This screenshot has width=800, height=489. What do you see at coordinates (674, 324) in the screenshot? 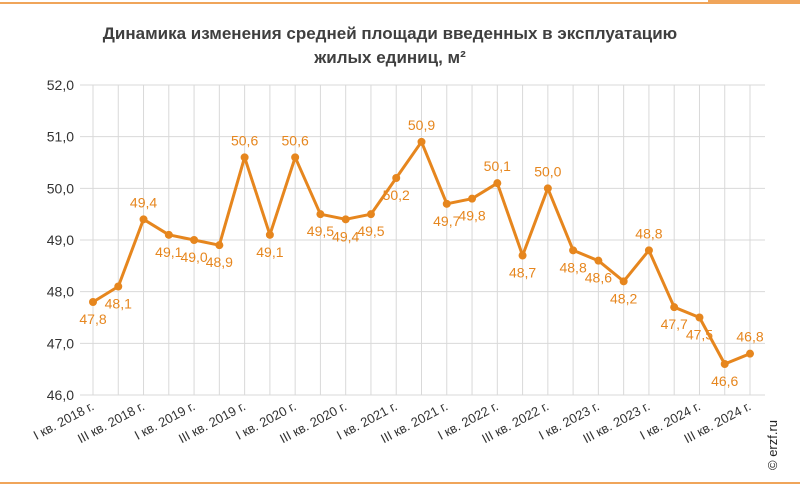
I see `data-label: 47,7` at bounding box center [674, 324].